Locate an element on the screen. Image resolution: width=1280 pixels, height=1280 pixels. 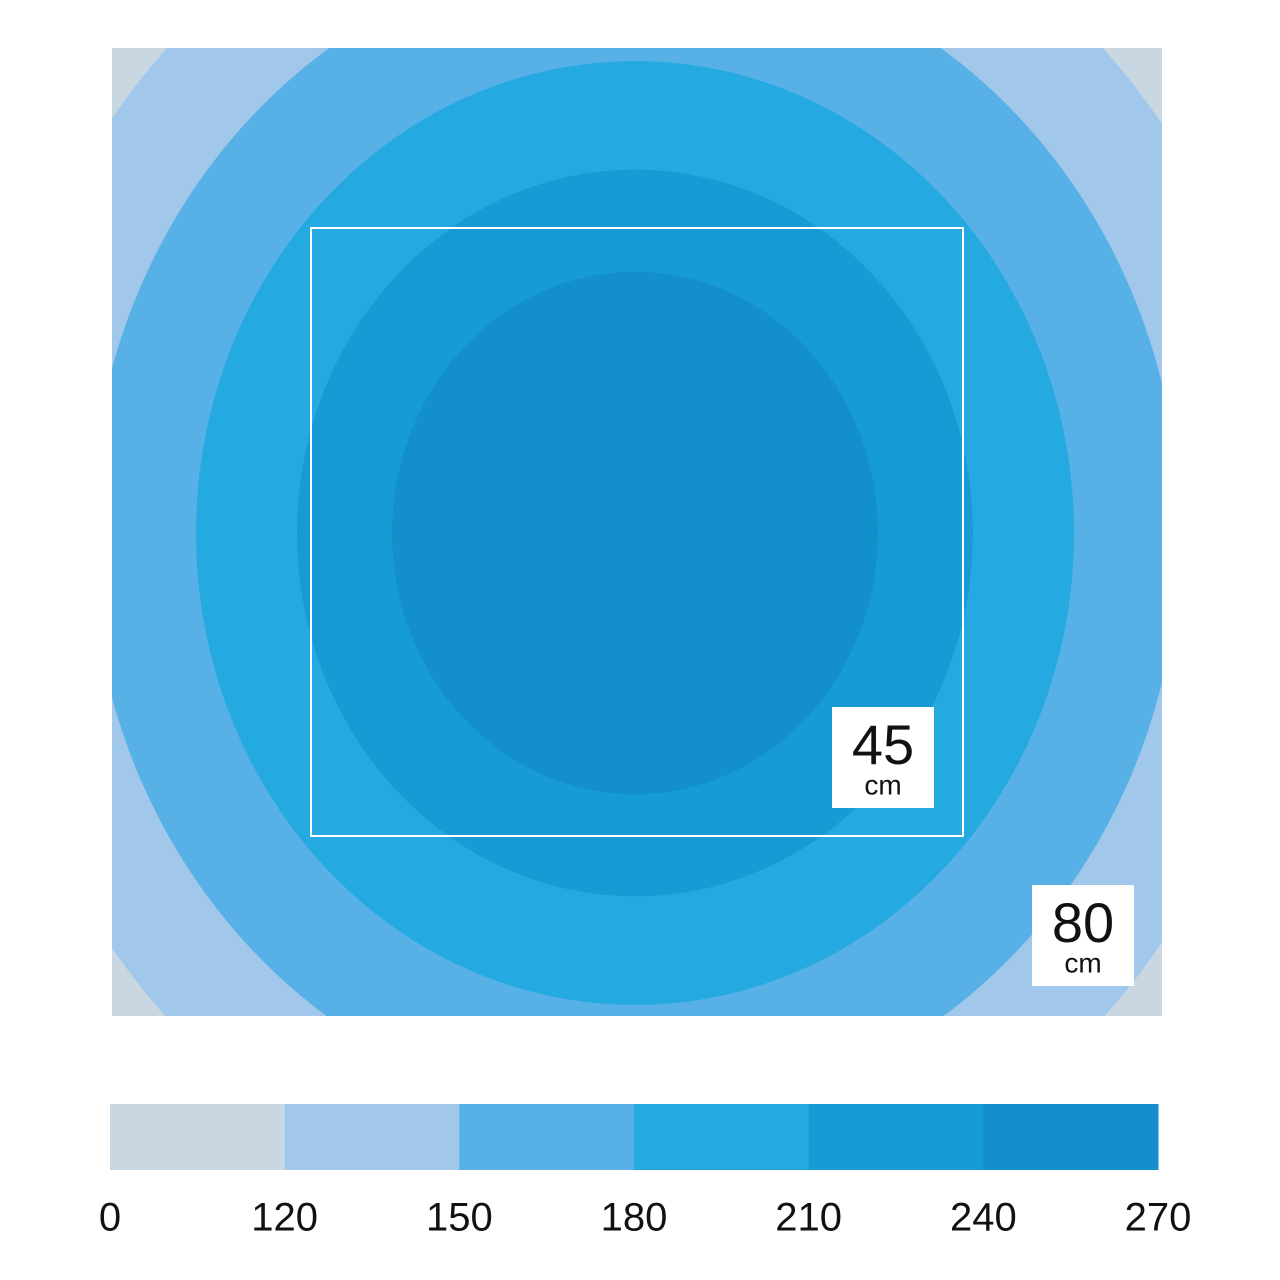
colorbar-tick-label: 0 is located at coordinates (110, 1218).